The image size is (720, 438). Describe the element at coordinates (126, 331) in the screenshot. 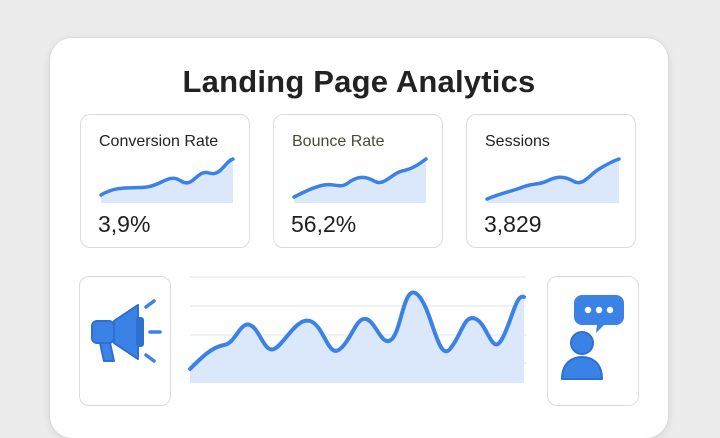

I see `megaphone-icon` at that location.